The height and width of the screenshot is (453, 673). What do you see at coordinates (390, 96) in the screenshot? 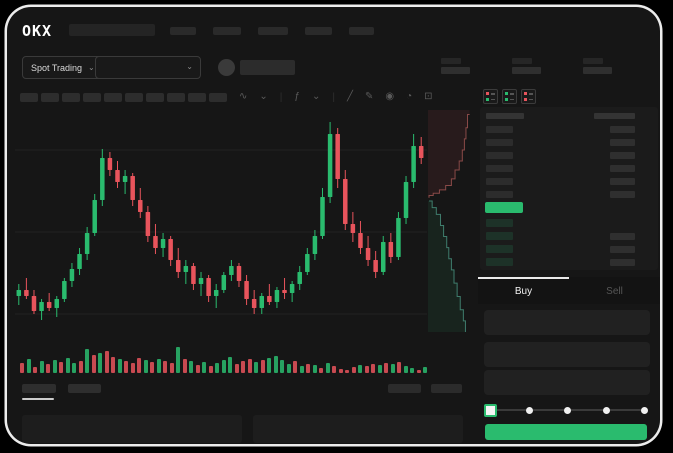
I see `screenshot-icon: ◉` at bounding box center [390, 96].